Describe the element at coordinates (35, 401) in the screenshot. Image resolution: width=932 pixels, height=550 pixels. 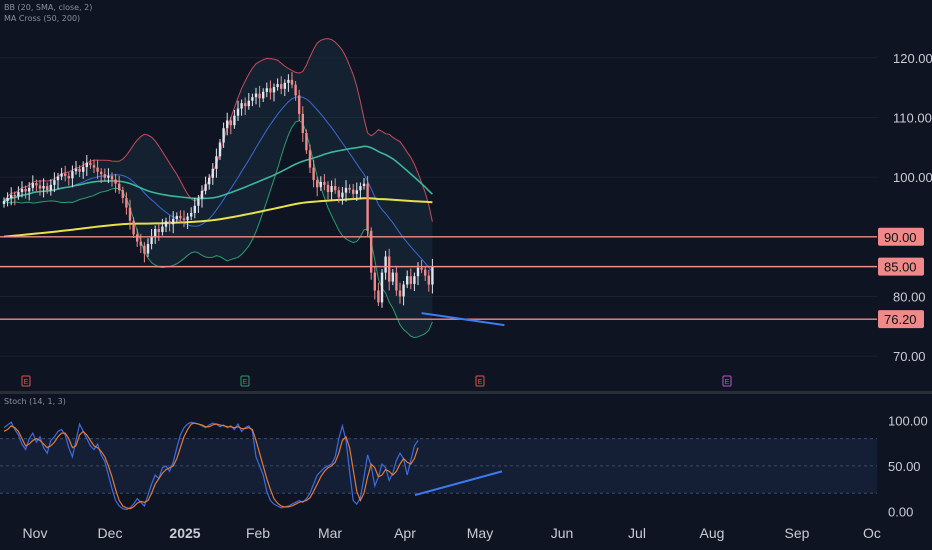
I see `stochastic-legend: Stoch (14, 1, 3)` at that location.